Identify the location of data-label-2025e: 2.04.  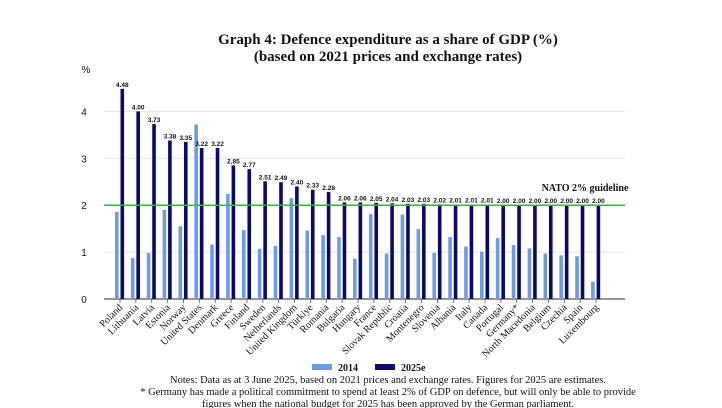
(392, 199).